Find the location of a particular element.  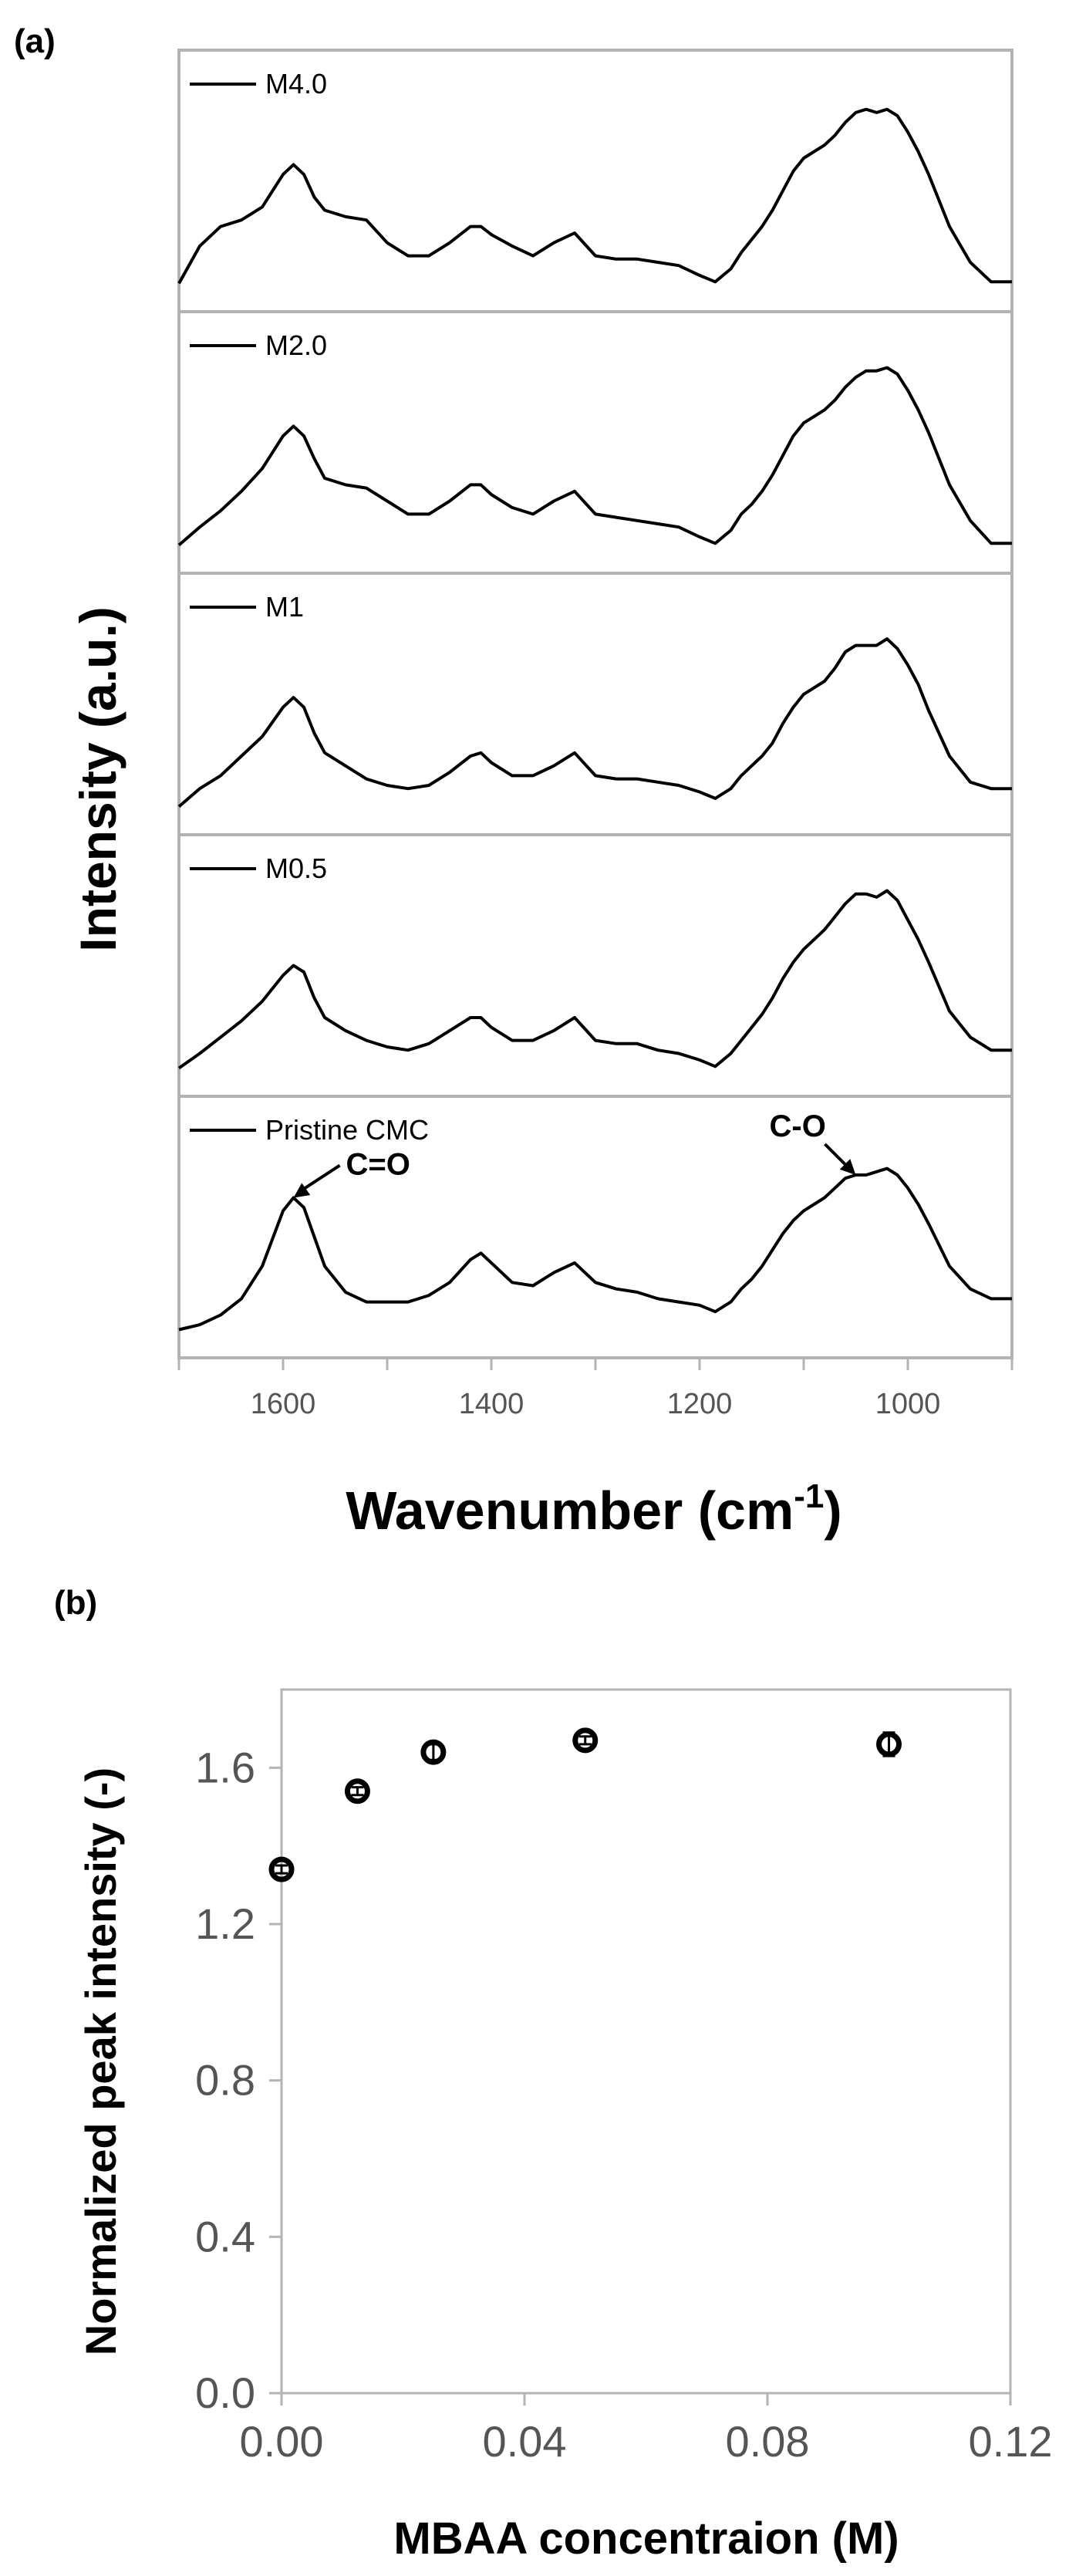

panel-a-label: (a) is located at coordinates (35, 41).